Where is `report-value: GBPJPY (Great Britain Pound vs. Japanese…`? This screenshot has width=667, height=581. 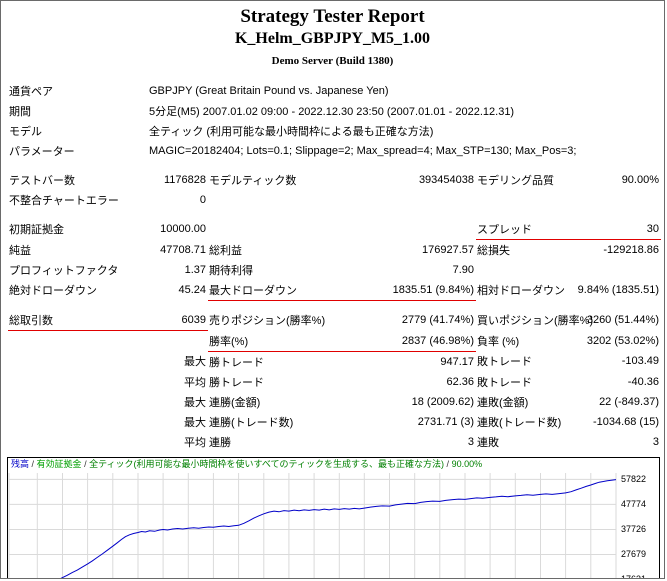
report-value: GBPJPY (Great Britain Pound vs. Japanese… is located at coordinates (269, 91).